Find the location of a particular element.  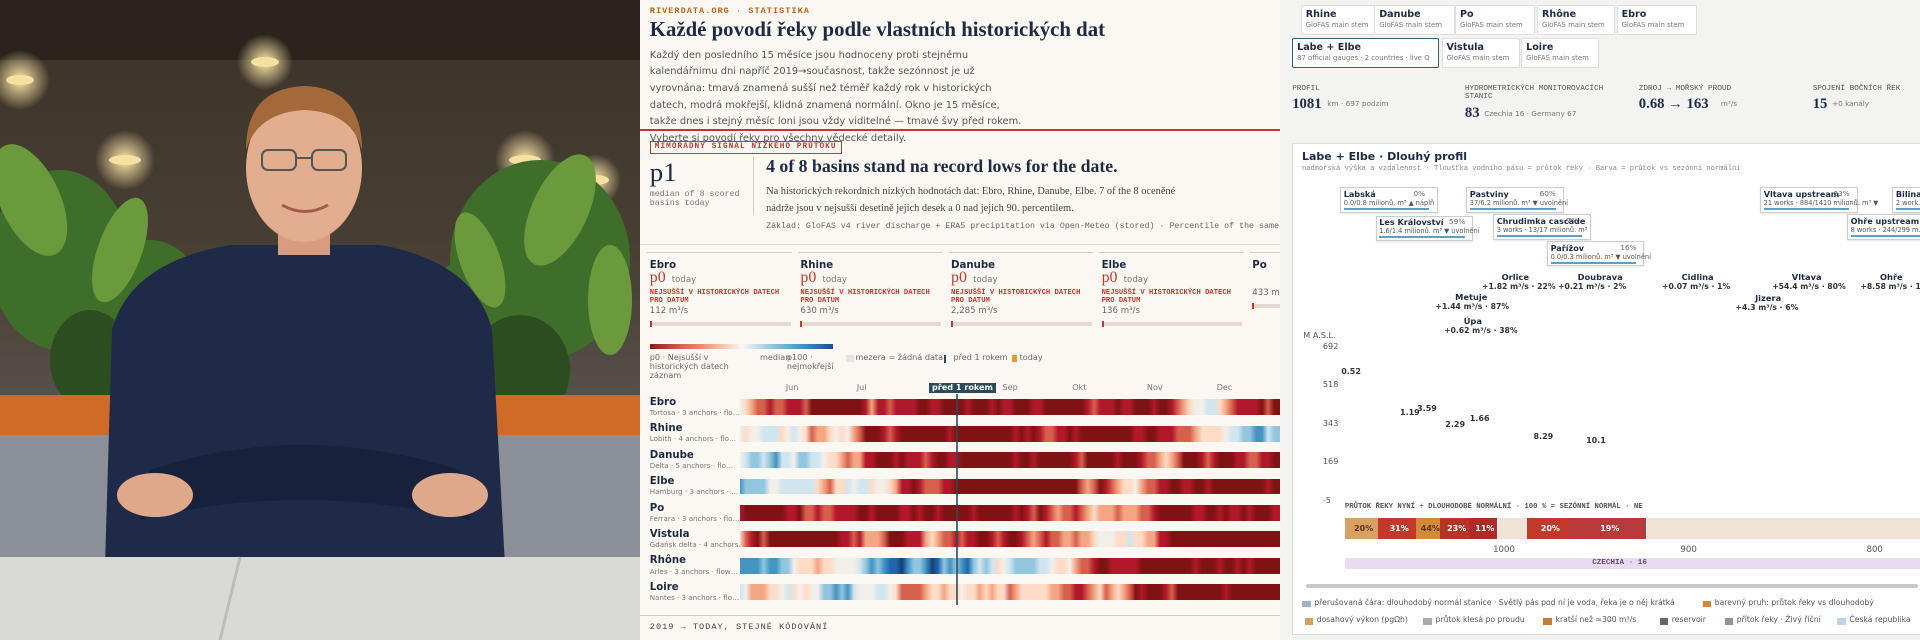

footer: 2019 → TODAY, STEJNÉ KÓDOVÁNÍ is located at coordinates (739, 627).